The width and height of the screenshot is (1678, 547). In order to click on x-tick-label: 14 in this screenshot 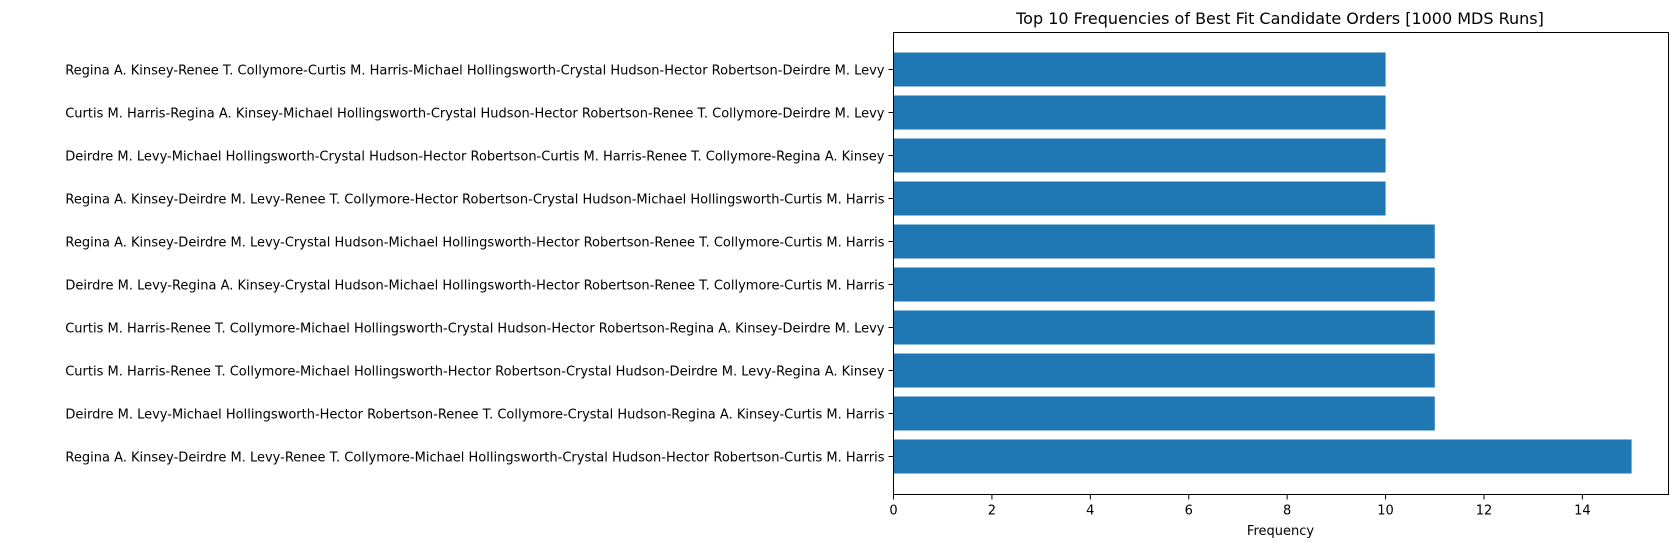, I will do `click(1582, 511)`.